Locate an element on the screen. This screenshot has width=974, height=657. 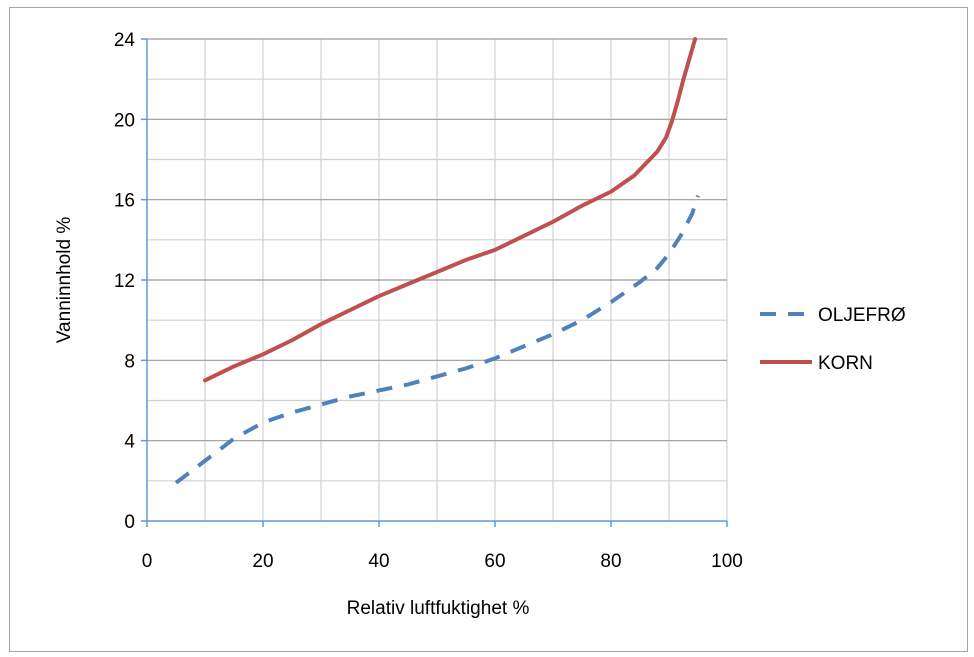
legend-label-oljefro: OLJEFRØ is located at coordinates (862, 315).